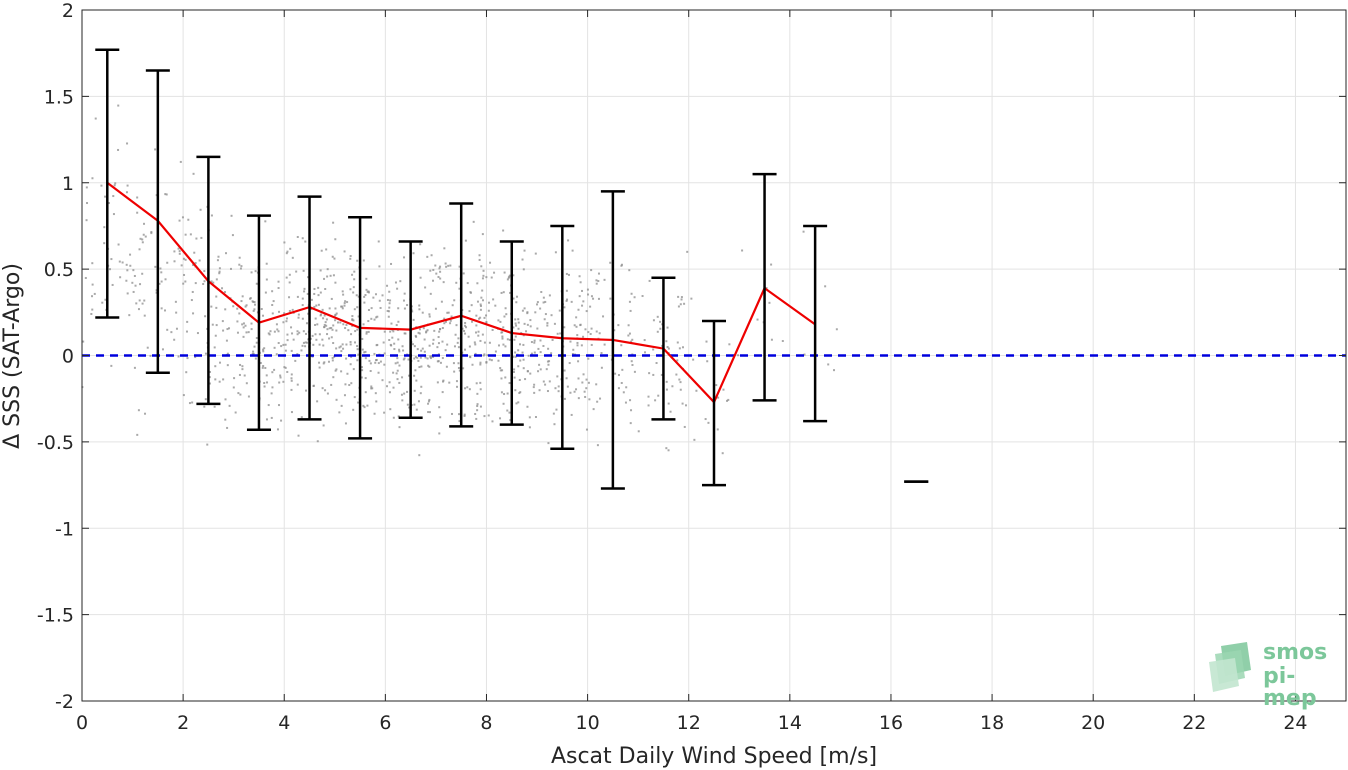  What do you see at coordinates (1290, 687) in the screenshot?
I see `logo-text-bottom: pi-mep` at bounding box center [1290, 687].